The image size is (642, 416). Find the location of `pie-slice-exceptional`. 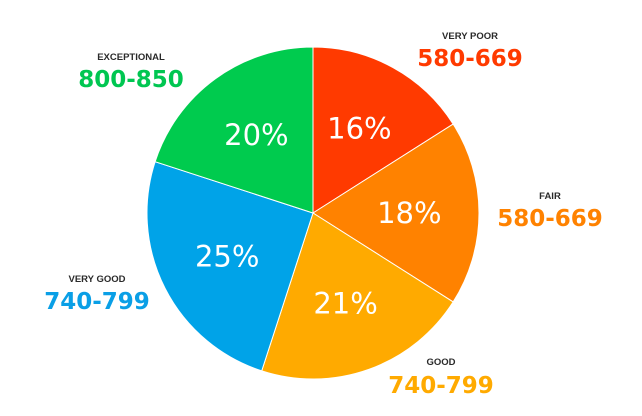

pie-slice-exceptional is located at coordinates (234, 130).